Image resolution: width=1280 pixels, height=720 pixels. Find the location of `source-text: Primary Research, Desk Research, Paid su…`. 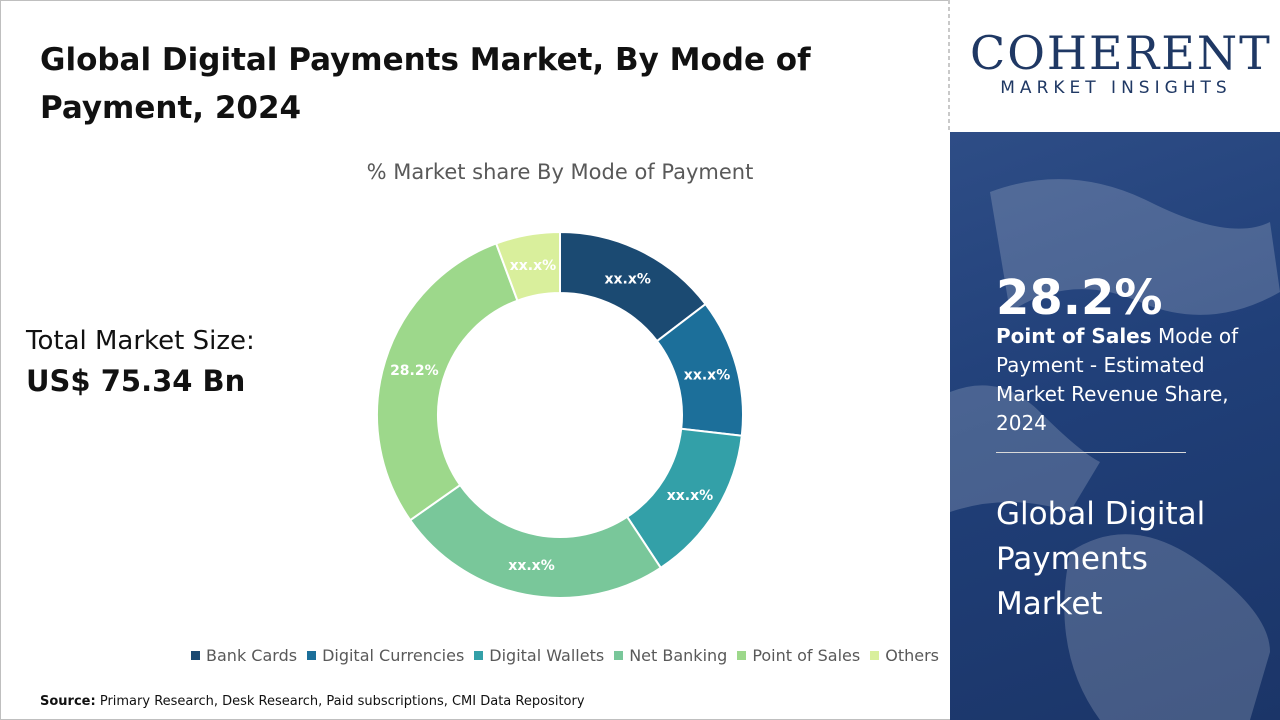

source-text: Primary Research, Desk Research, Paid su… is located at coordinates (342, 701).